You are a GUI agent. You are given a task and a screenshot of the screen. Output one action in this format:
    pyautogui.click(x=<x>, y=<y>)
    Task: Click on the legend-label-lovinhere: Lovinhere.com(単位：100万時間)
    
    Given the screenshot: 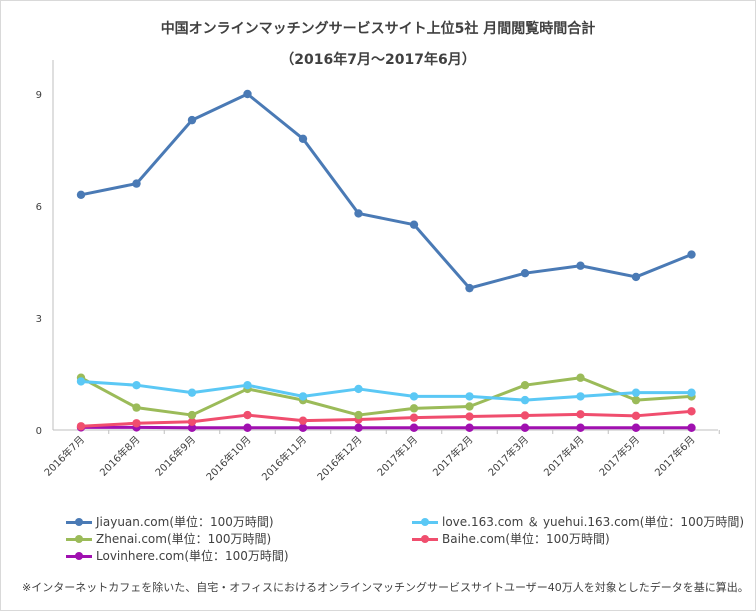 What is the action you would take?
    pyautogui.click(x=192, y=556)
    